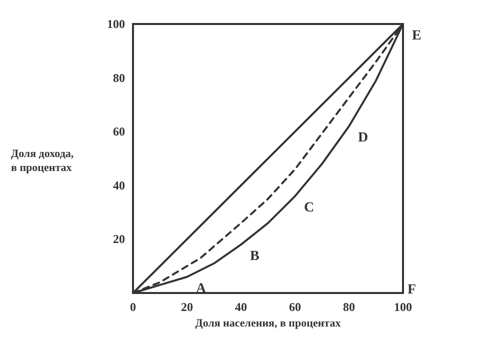 This screenshot has height=343, width=488. What do you see at coordinates (187, 307) in the screenshot?
I see `x-tick-label: 20` at bounding box center [187, 307].